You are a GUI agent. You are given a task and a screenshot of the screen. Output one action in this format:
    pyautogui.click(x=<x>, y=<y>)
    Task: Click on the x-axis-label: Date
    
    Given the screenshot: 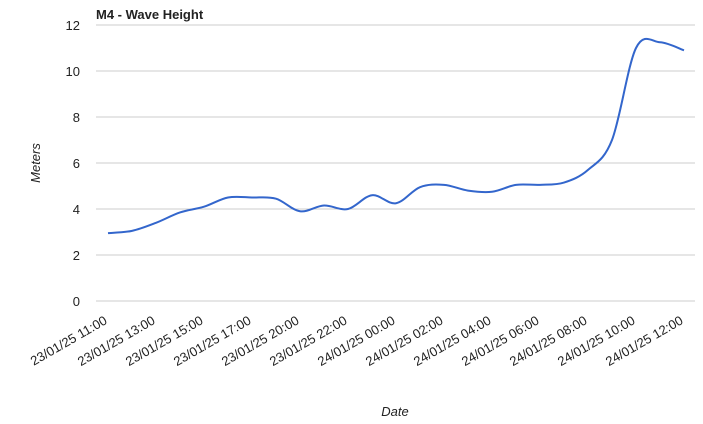 What is the action you would take?
    pyautogui.click(x=394, y=411)
    